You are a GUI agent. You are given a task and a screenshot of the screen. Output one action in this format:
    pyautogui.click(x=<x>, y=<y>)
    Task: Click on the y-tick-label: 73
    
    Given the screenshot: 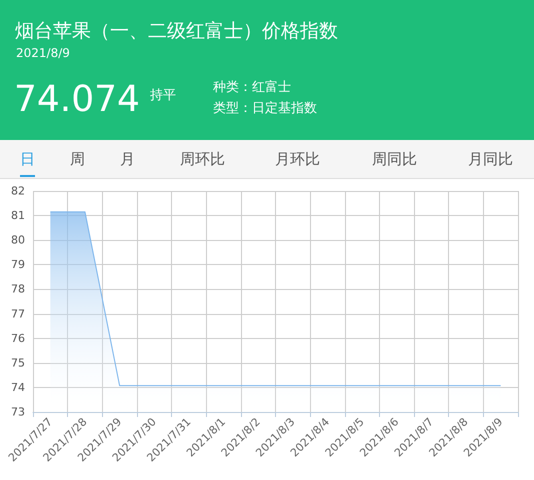 What is the action you would take?
    pyautogui.click(x=18, y=412)
    